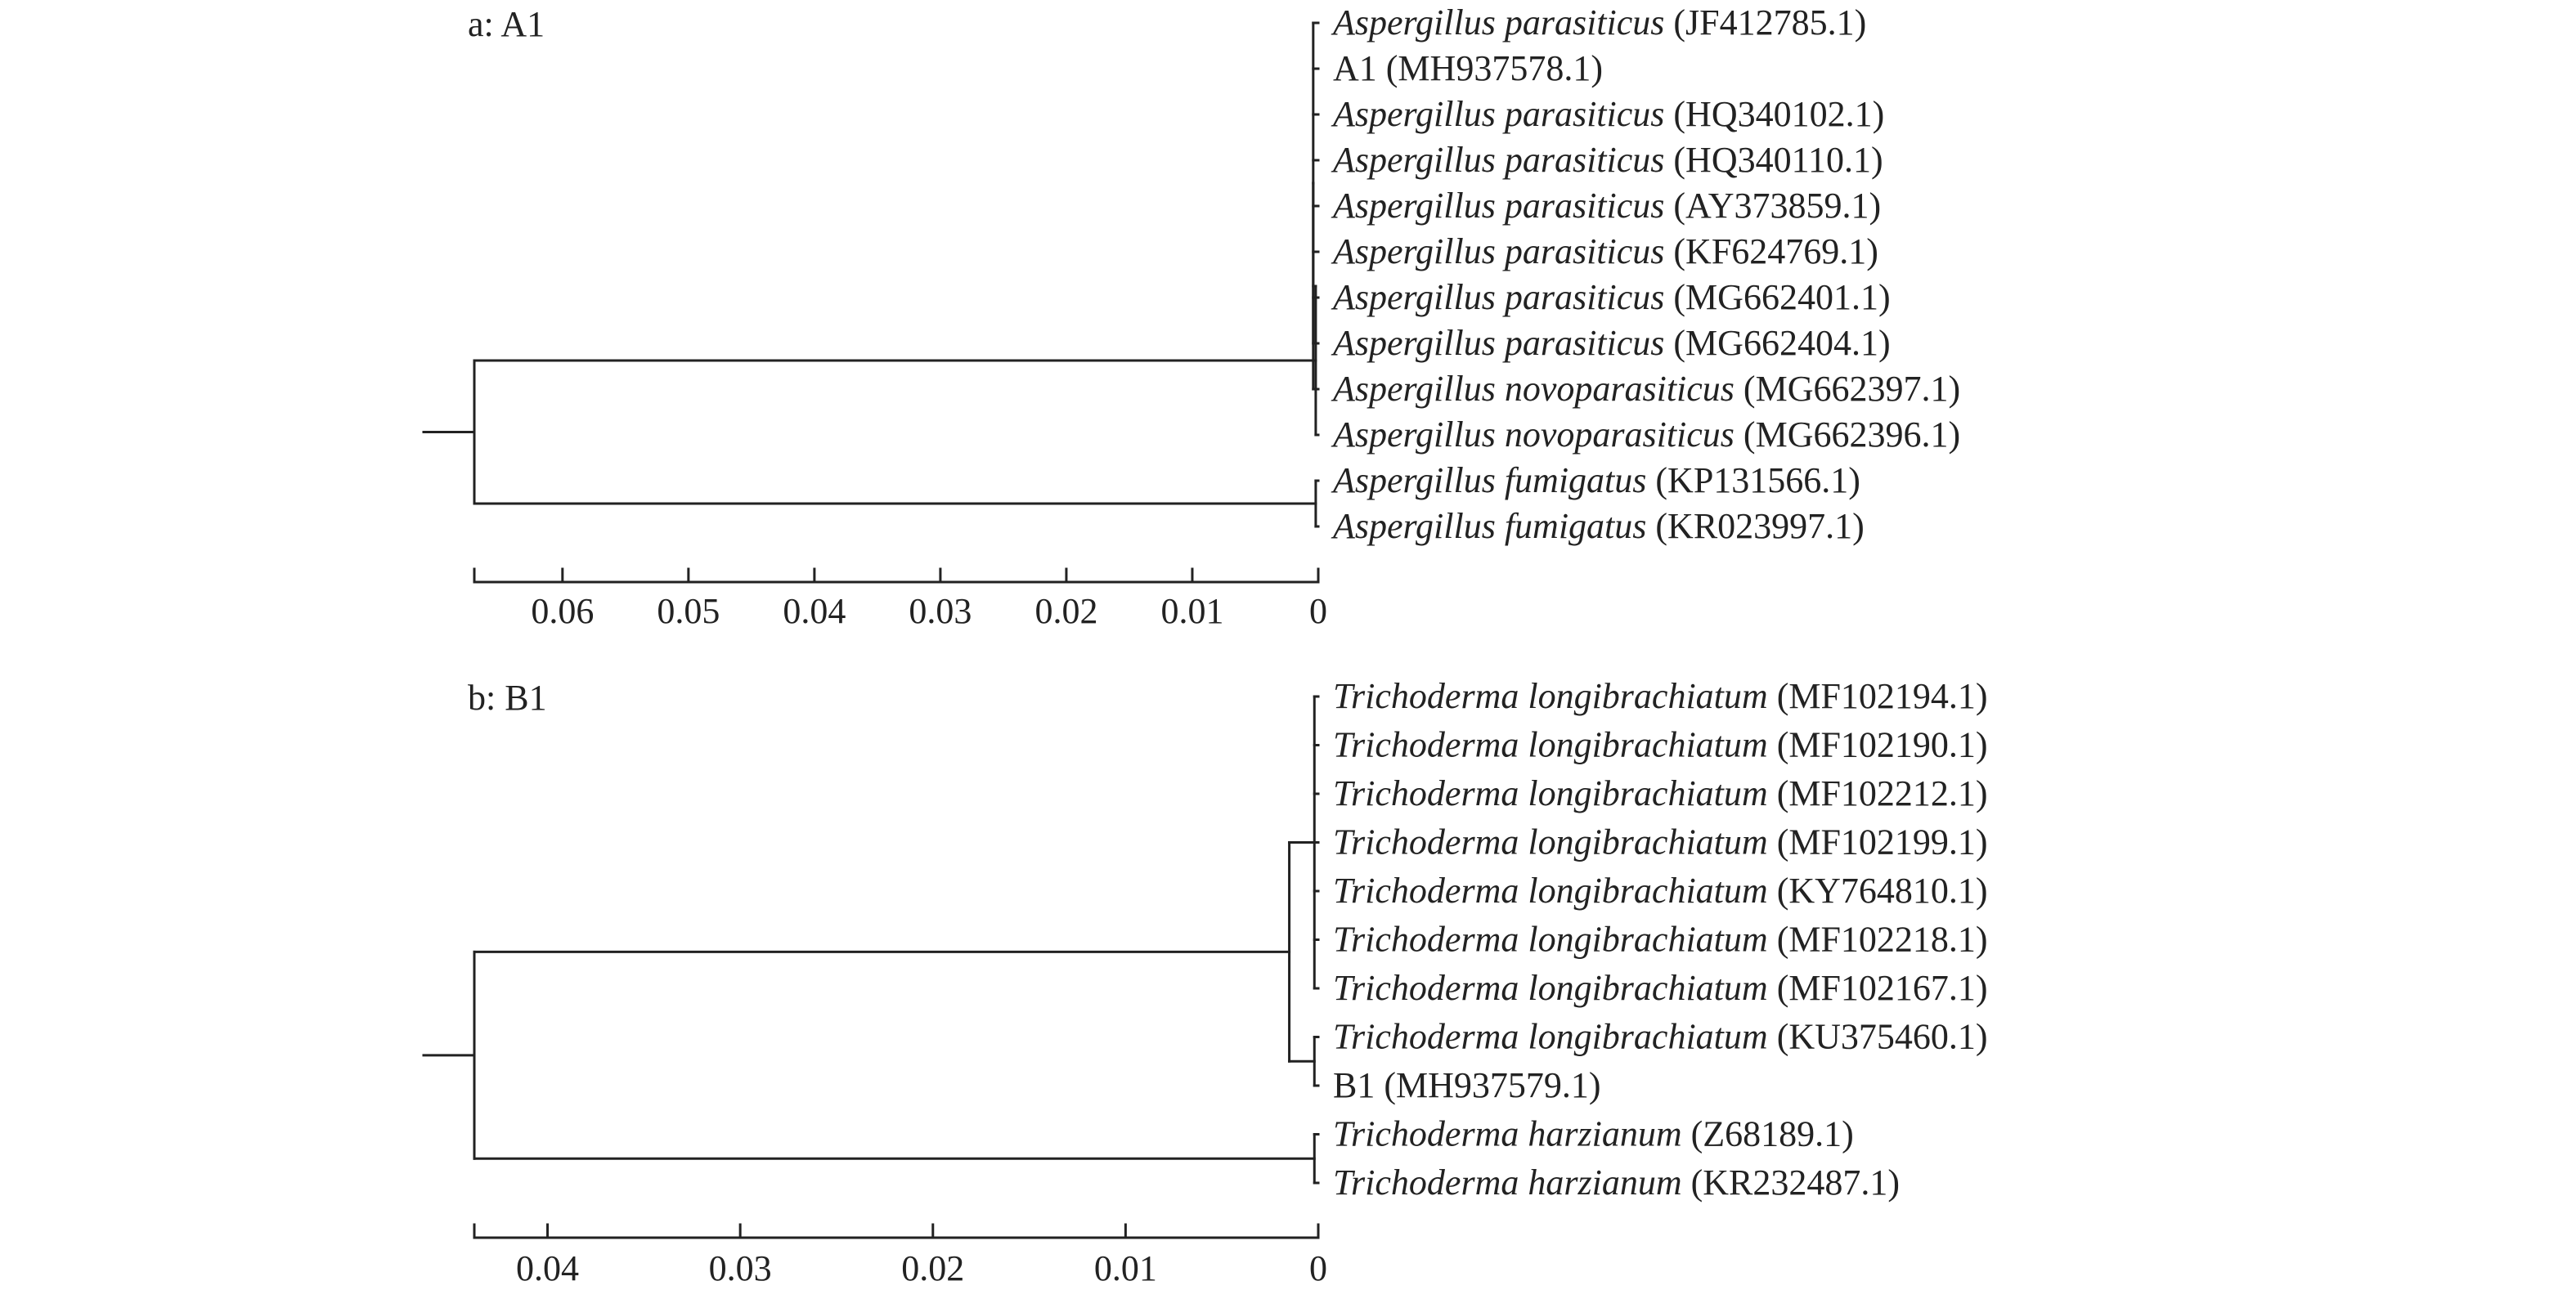 The height and width of the screenshot is (1290, 2576). I want to click on taxon-label: Aspergillus parasiticus (JF412785.1), so click(1598, 22).